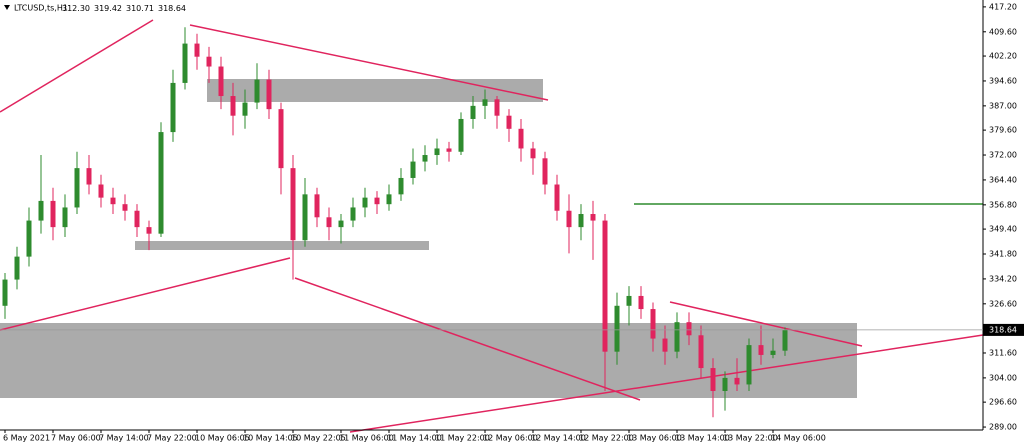  What do you see at coordinates (1003, 204) in the screenshot?
I see `y-tick-label: 356.80` at bounding box center [1003, 204].